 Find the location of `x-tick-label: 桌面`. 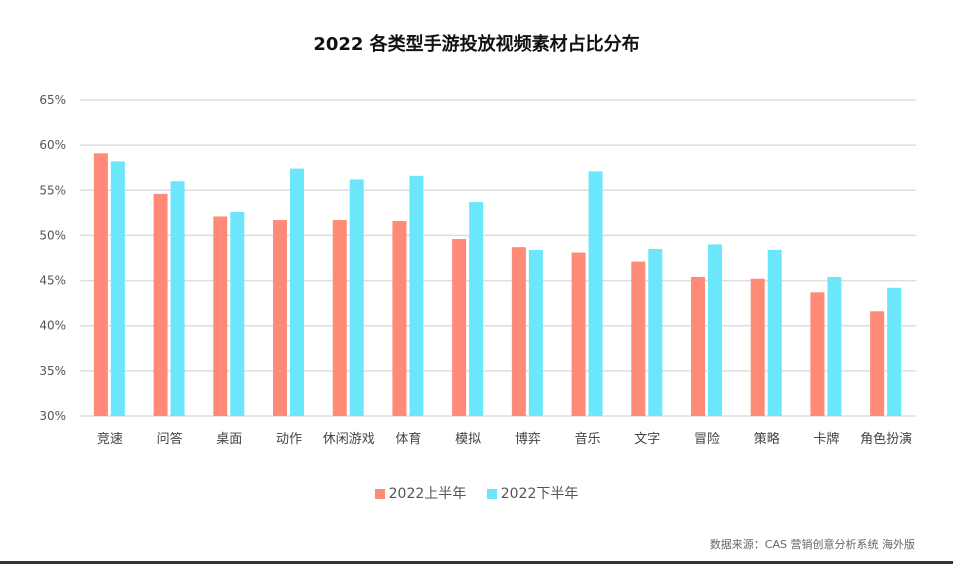

x-tick-label: 桌面 is located at coordinates (229, 439).